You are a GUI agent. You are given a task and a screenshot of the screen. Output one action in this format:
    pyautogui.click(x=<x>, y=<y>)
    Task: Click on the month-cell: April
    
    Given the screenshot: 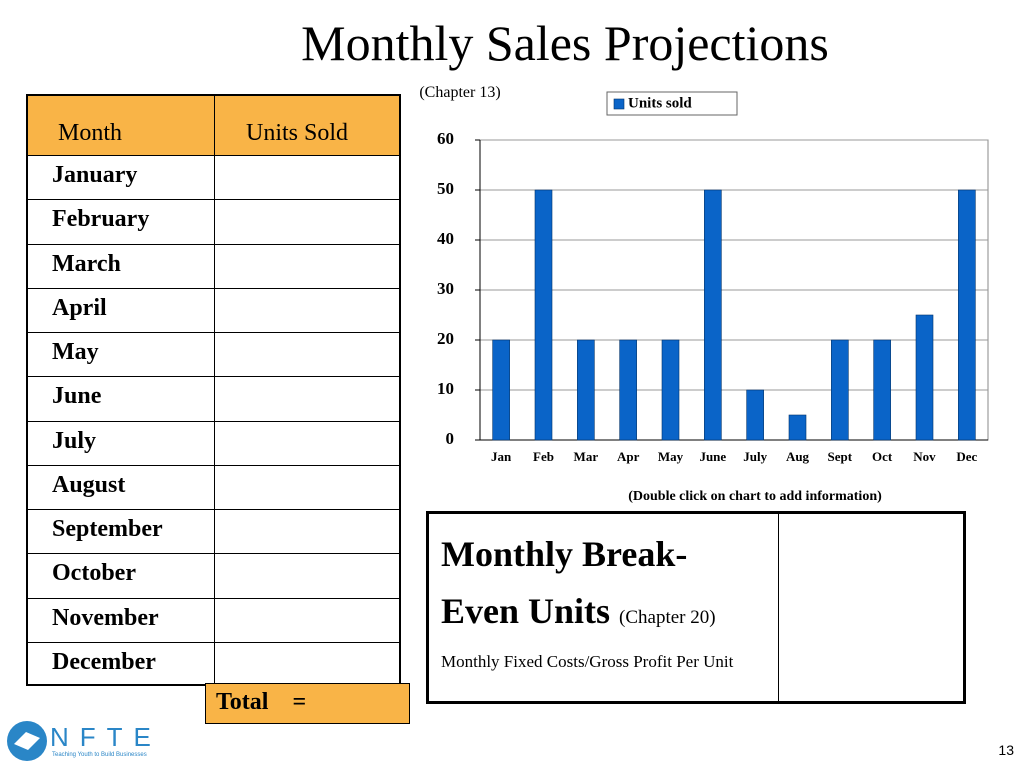 What is the action you would take?
    pyautogui.click(x=79, y=307)
    